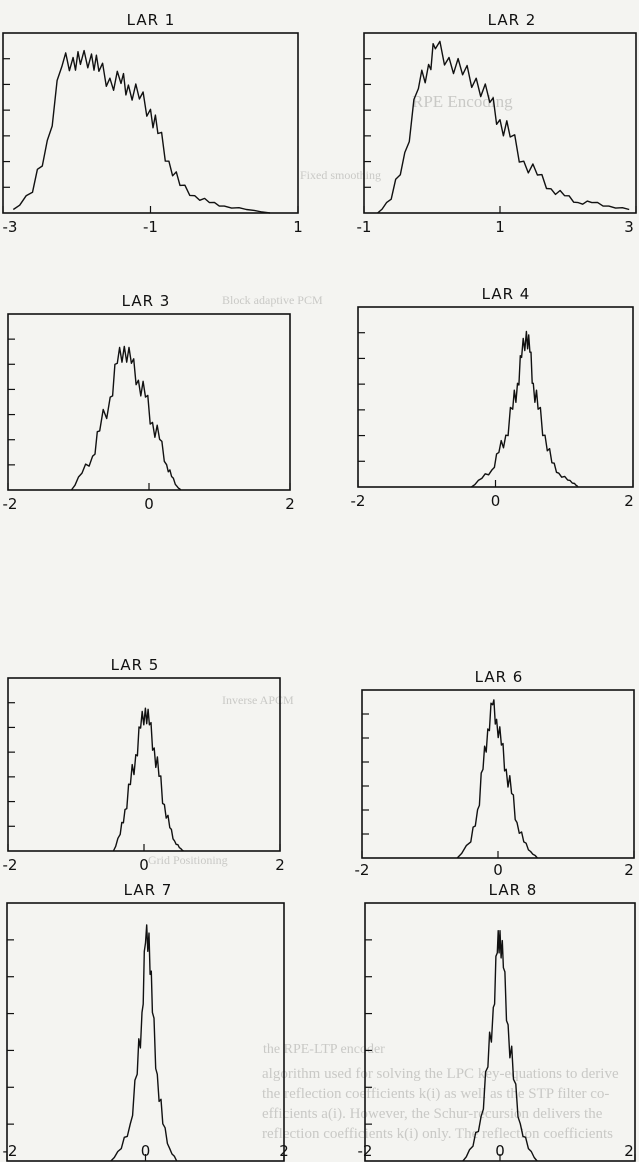 The width and height of the screenshot is (639, 1162). What do you see at coordinates (151, 20) in the screenshot?
I see `chart-title: LAR 1` at bounding box center [151, 20].